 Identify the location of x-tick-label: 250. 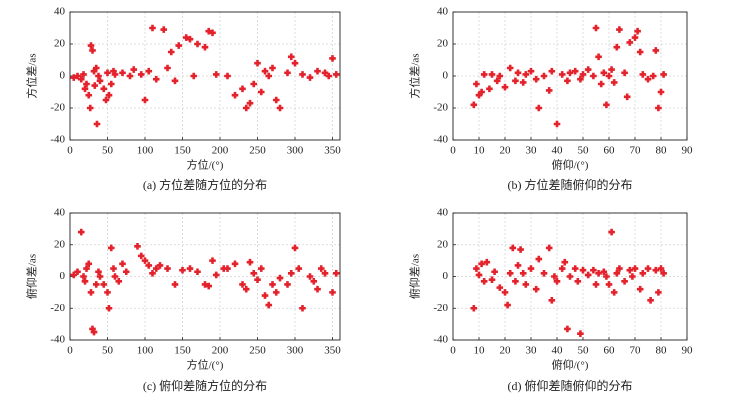
(257, 351).